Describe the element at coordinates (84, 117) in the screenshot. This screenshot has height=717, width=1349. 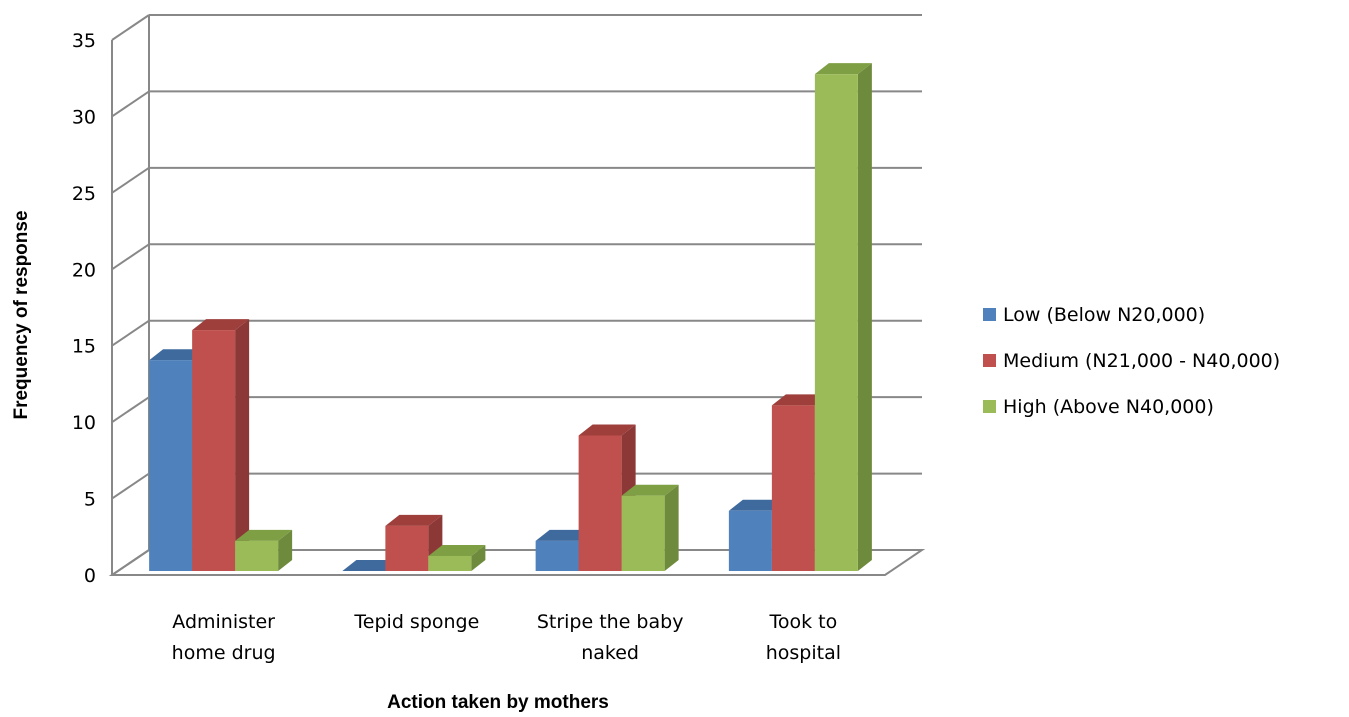
I see `y-tick-label: 30` at that location.